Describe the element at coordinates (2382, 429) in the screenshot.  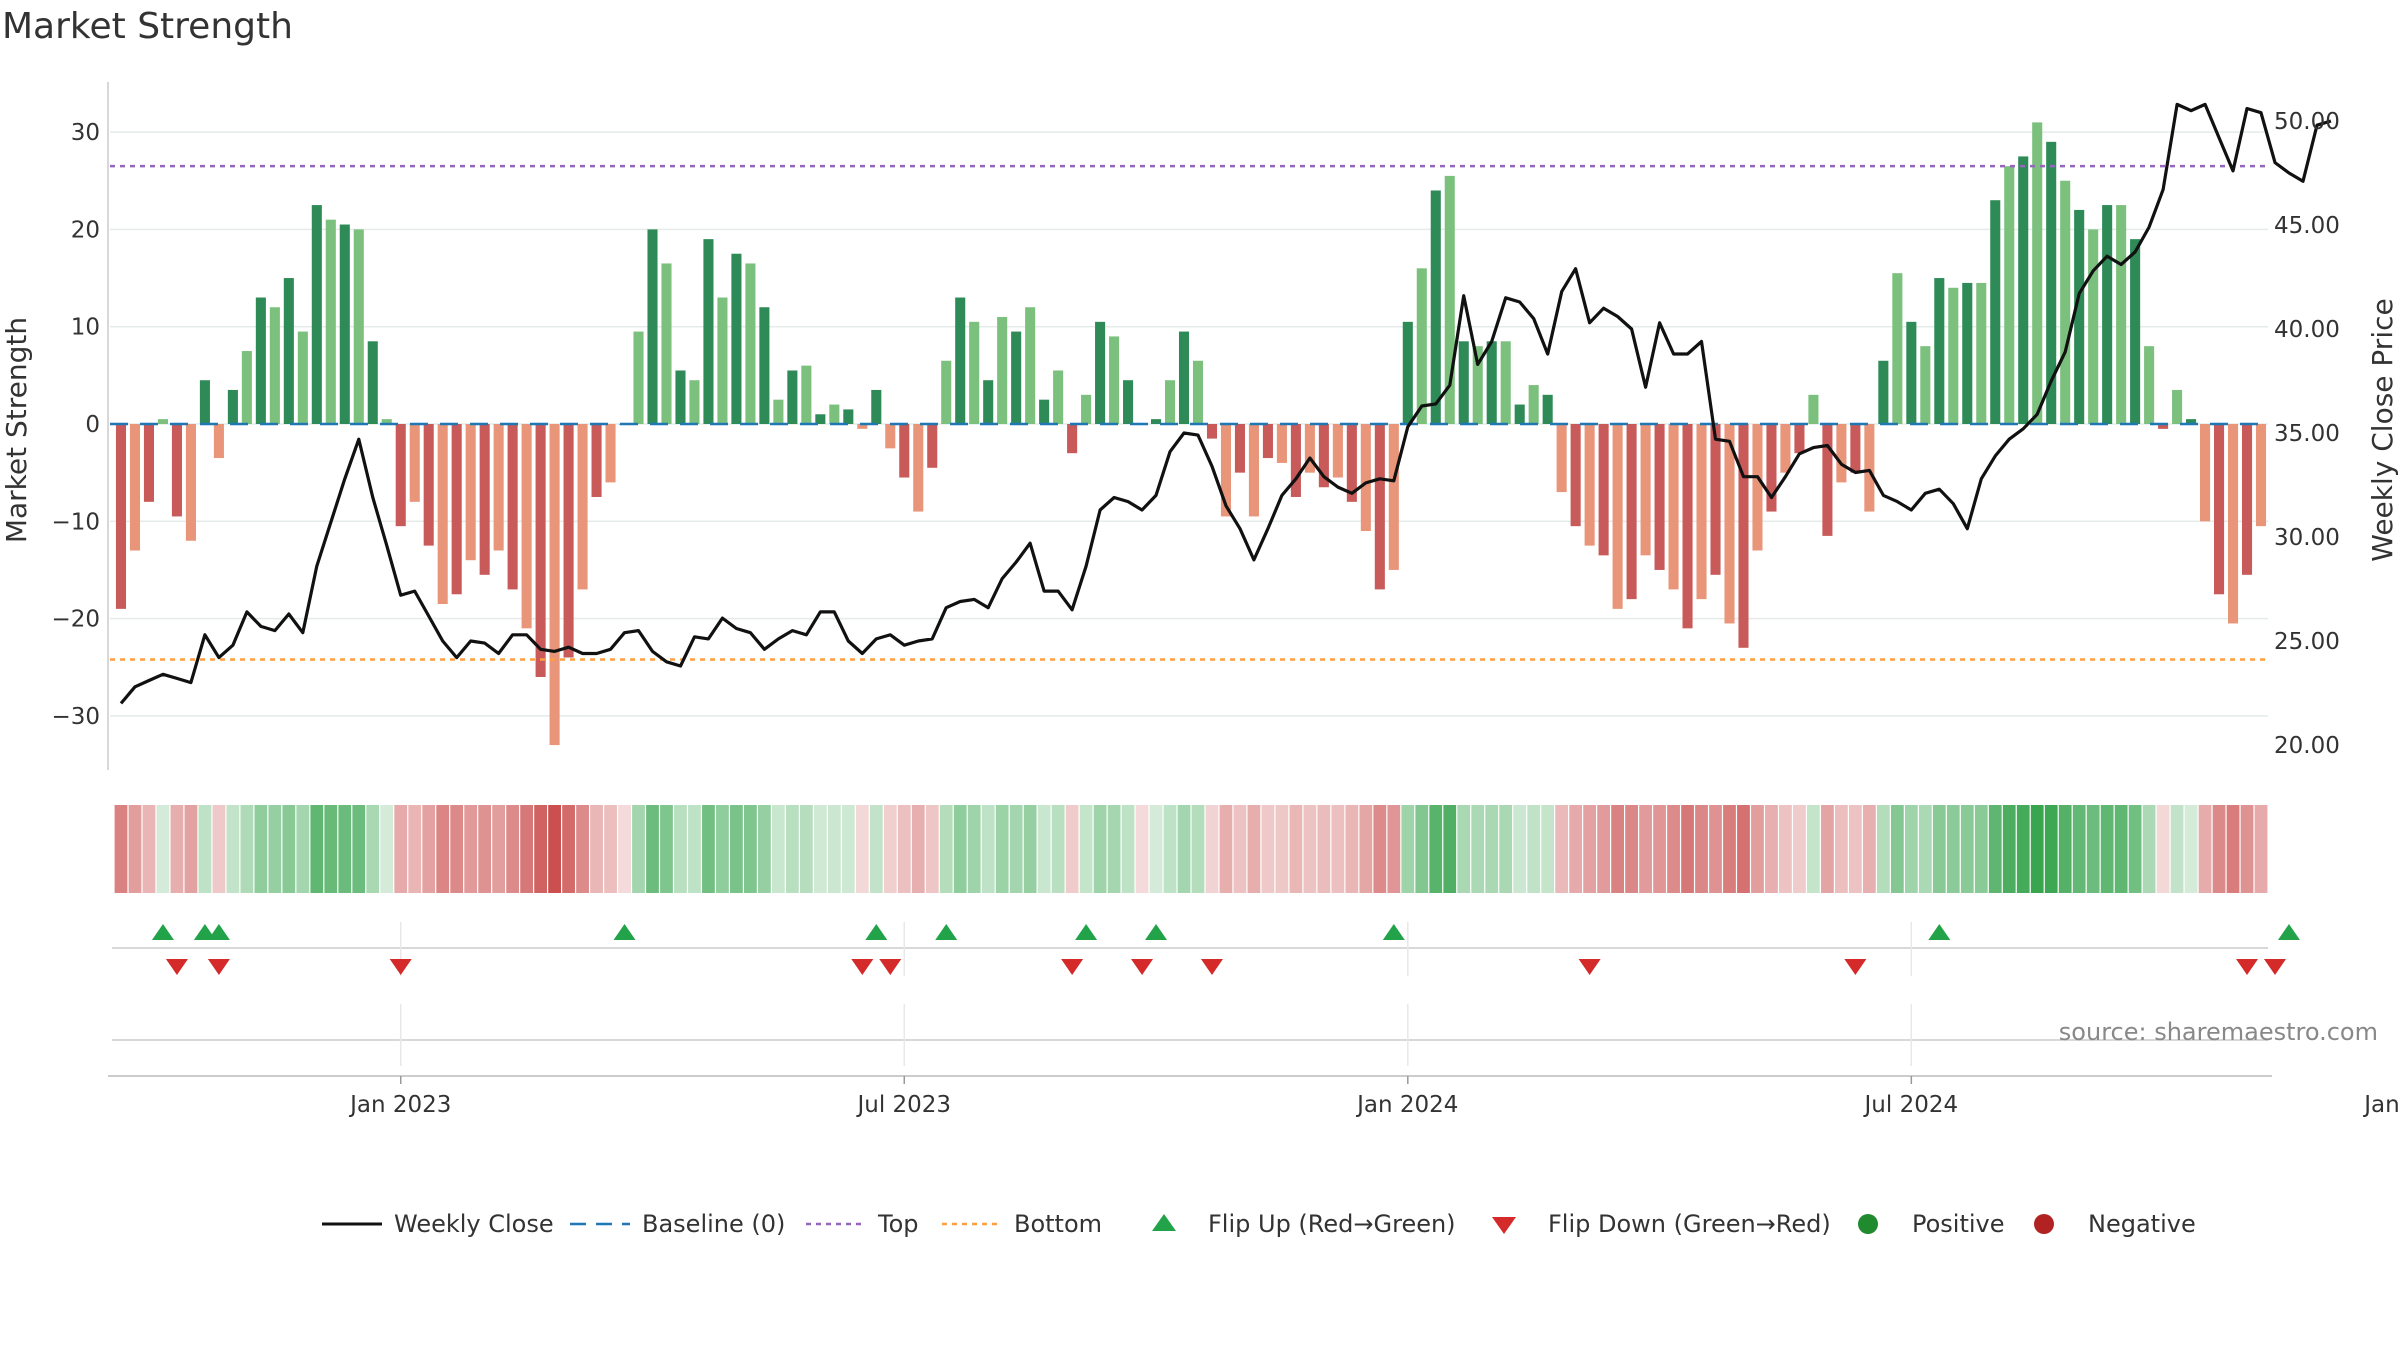
I see `y-axis-right-label: Weekly Close Price` at that location.